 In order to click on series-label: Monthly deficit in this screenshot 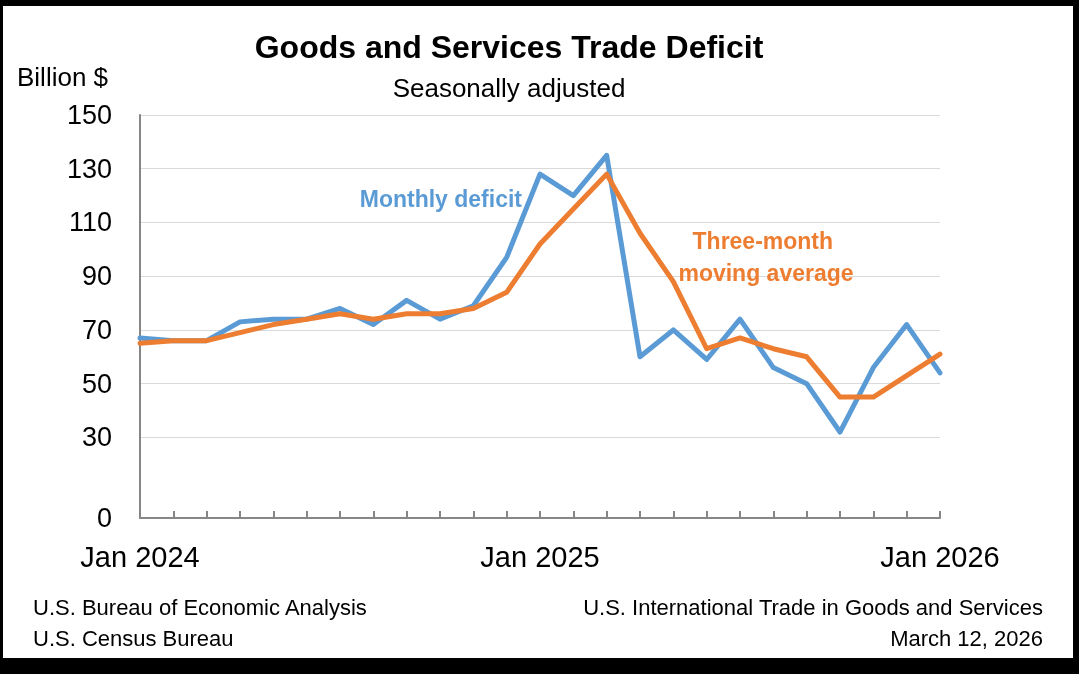, I will do `click(441, 199)`.